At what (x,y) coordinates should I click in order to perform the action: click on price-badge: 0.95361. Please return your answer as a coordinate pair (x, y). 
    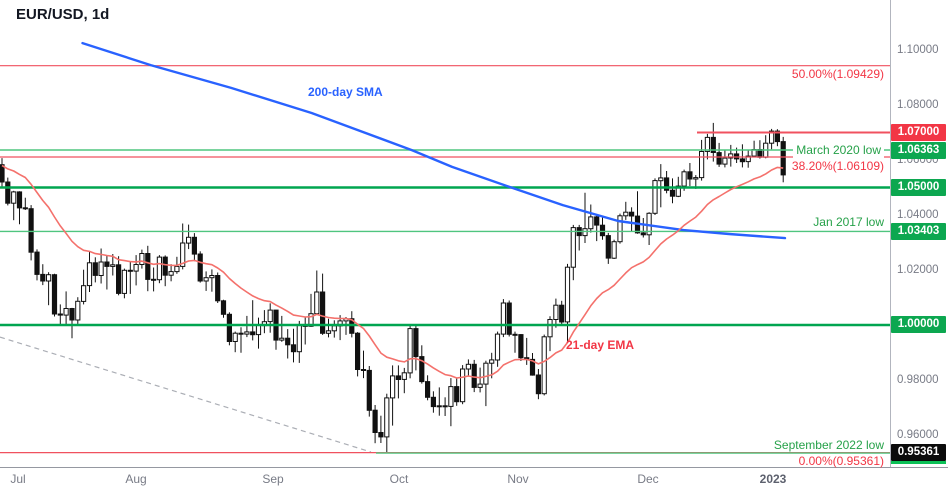
    Looking at the image, I should click on (918, 453).